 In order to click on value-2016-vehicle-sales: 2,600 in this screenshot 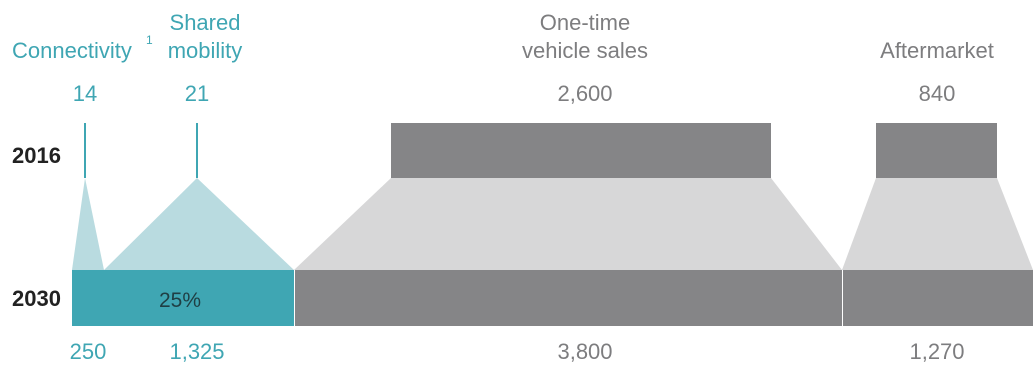, I will do `click(584, 93)`.